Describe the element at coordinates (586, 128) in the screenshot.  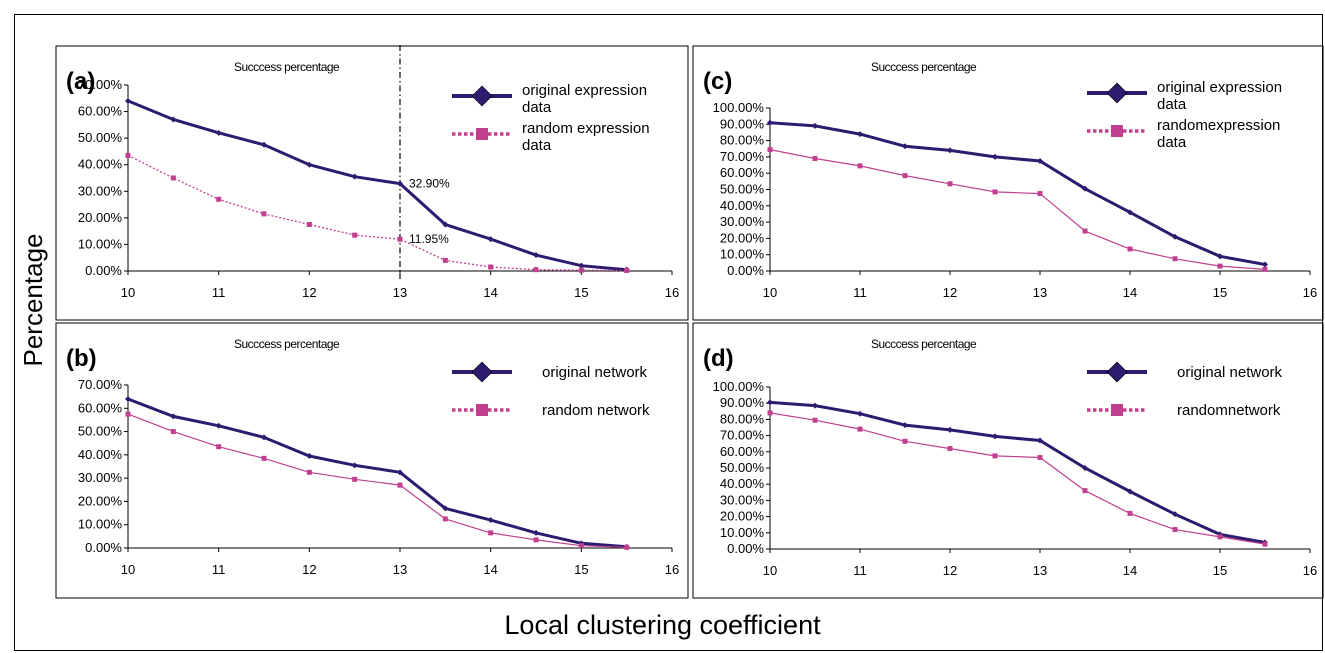
I see `legend-label: random expression` at that location.